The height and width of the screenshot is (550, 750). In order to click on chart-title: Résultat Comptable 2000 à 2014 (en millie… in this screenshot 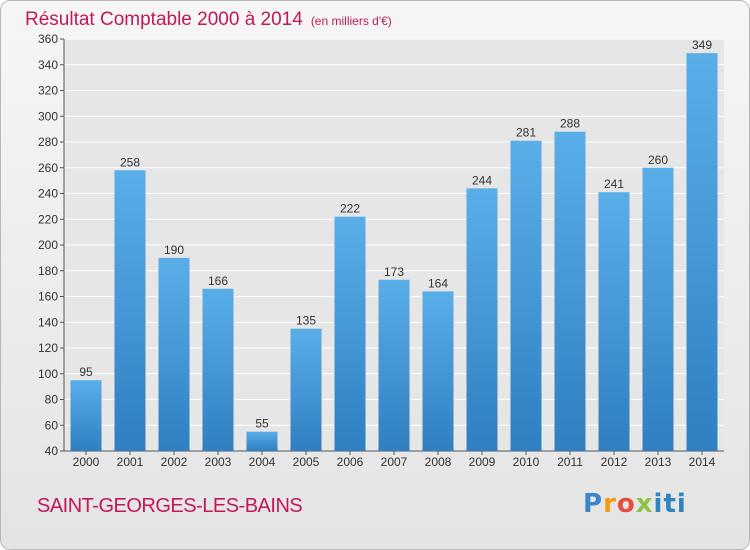, I will do `click(208, 20)`.